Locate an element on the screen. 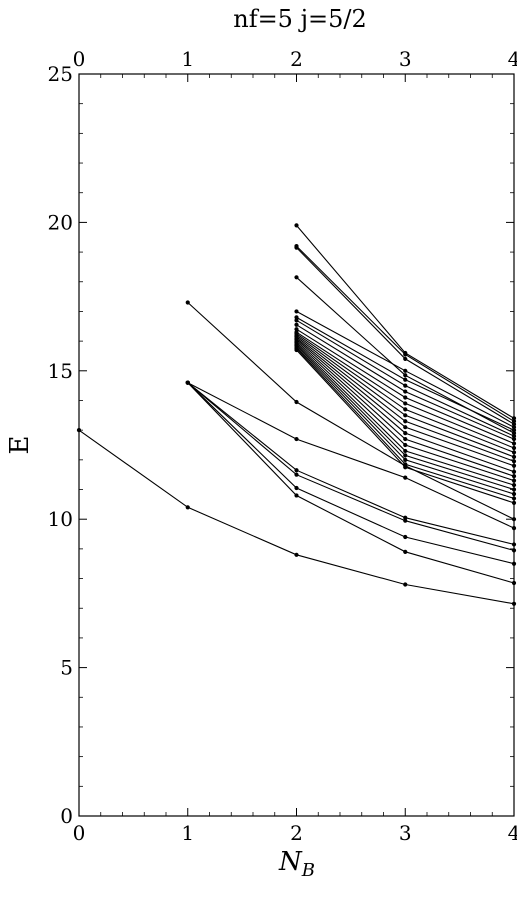 Image resolution: width=517 pixels, height=900 pixels. chart-title: nf=5 j=5/2 is located at coordinates (300, 19).